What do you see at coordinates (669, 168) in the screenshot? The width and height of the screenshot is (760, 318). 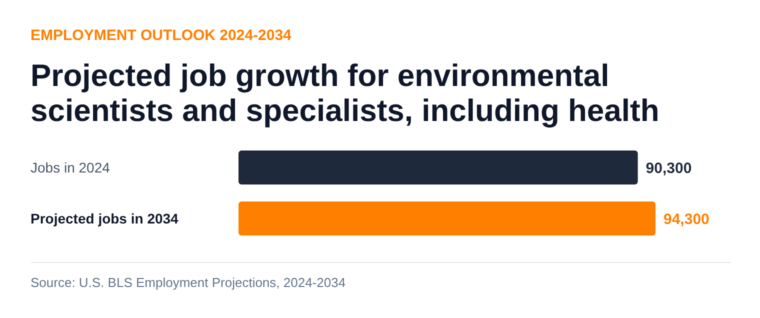 I see `data-label: 90,300` at bounding box center [669, 168].